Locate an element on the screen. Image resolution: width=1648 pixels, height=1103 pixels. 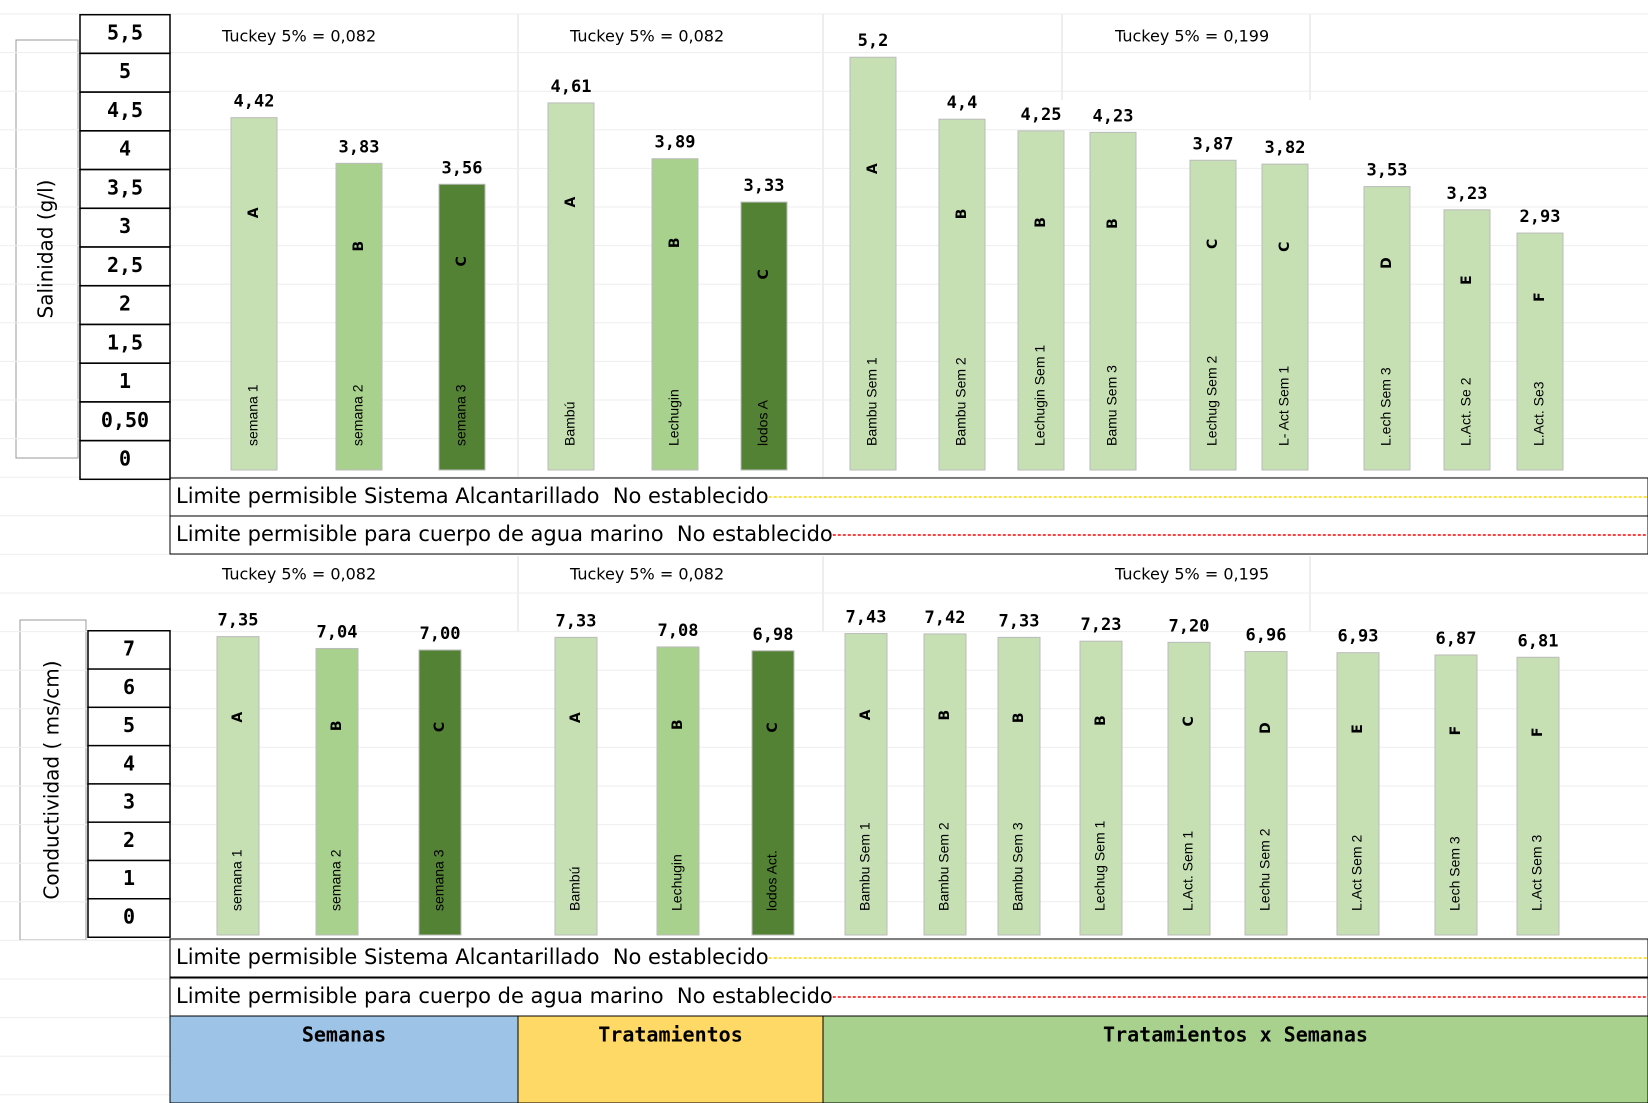
category-label: lodos A is located at coordinates (763, 422).